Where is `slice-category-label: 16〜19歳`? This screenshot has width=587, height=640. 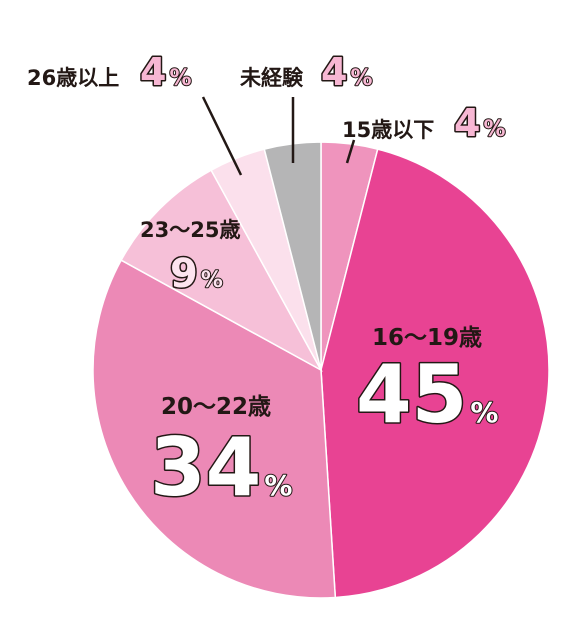 slice-category-label: 16〜19歳 is located at coordinates (427, 338).